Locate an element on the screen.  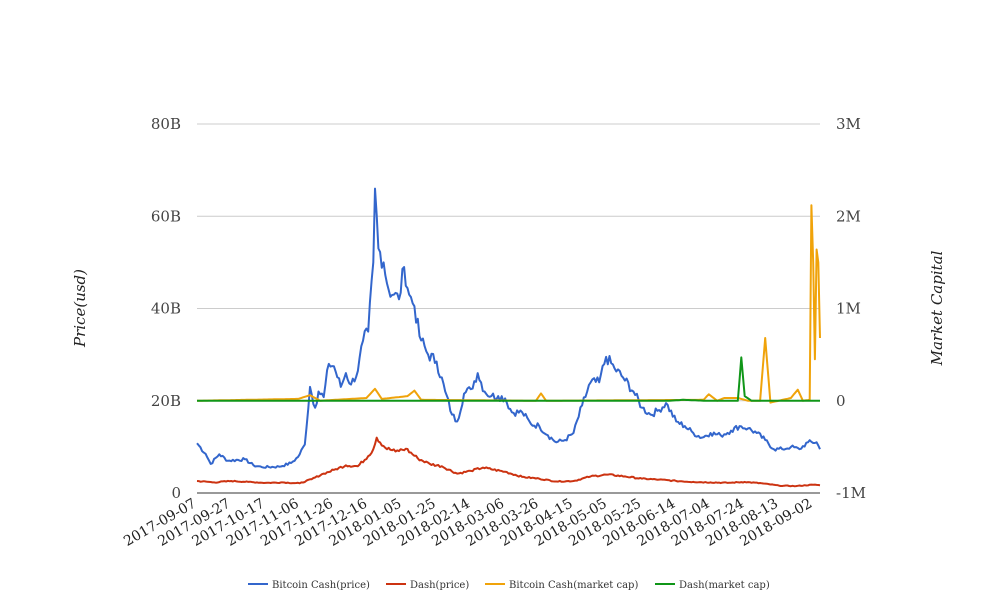
y-left-tick-label: 20B is located at coordinates (166, 401).